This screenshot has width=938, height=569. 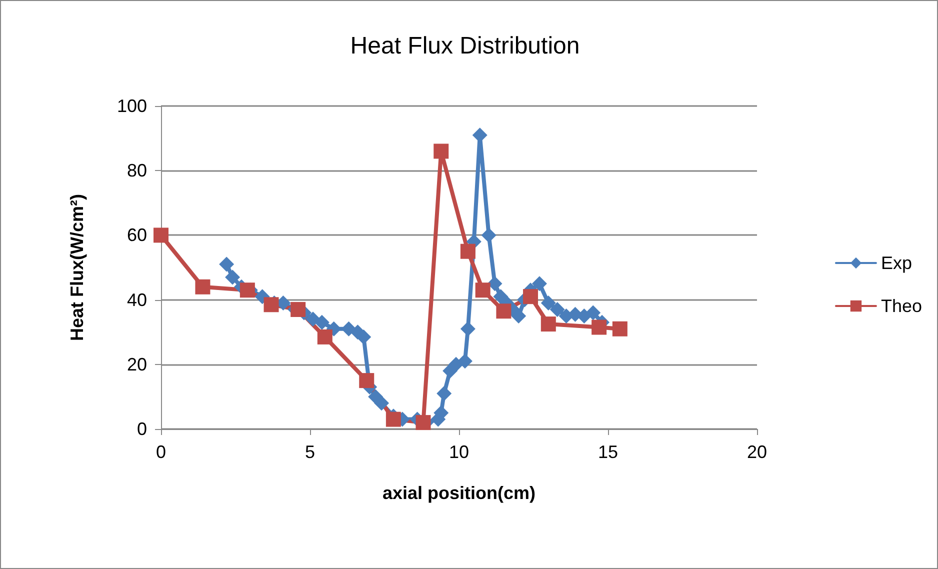 What do you see at coordinates (136, 170) in the screenshot?
I see `y-tick-label: 80` at bounding box center [136, 170].